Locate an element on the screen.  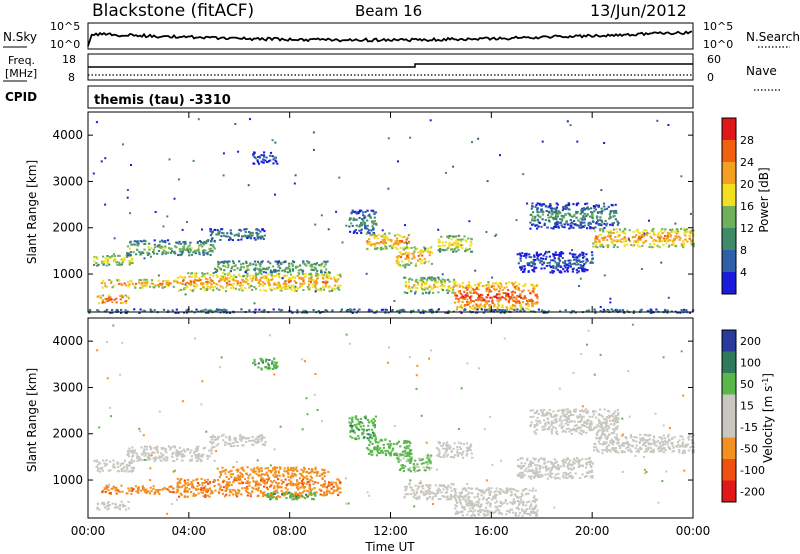
cpid-value: themis (tau) -3310 is located at coordinates (162, 100).